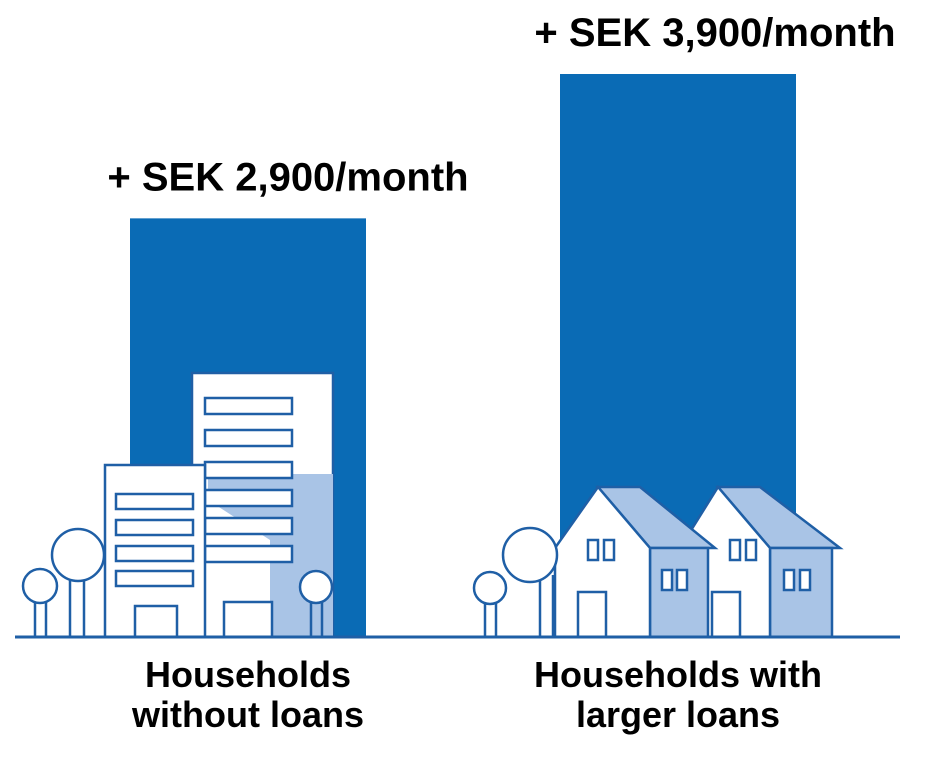 The height and width of the screenshot is (760, 935). Describe the element at coordinates (287, 177) in the screenshot. I see `value-label: + SEK 2,900/month` at that location.